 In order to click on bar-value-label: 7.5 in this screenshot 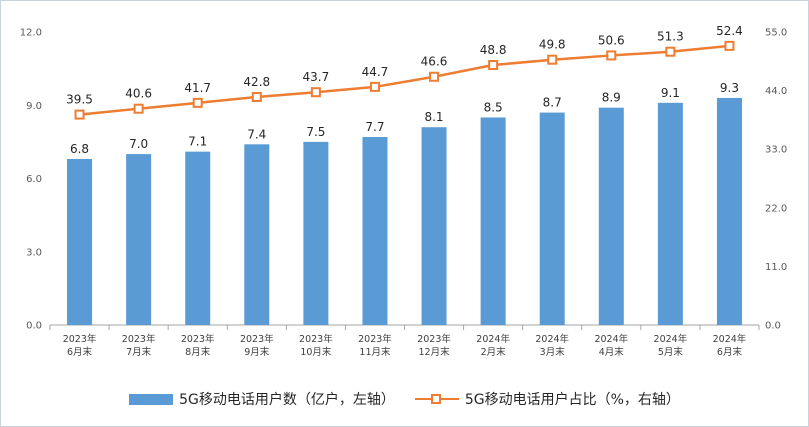, I will do `click(315, 132)`.